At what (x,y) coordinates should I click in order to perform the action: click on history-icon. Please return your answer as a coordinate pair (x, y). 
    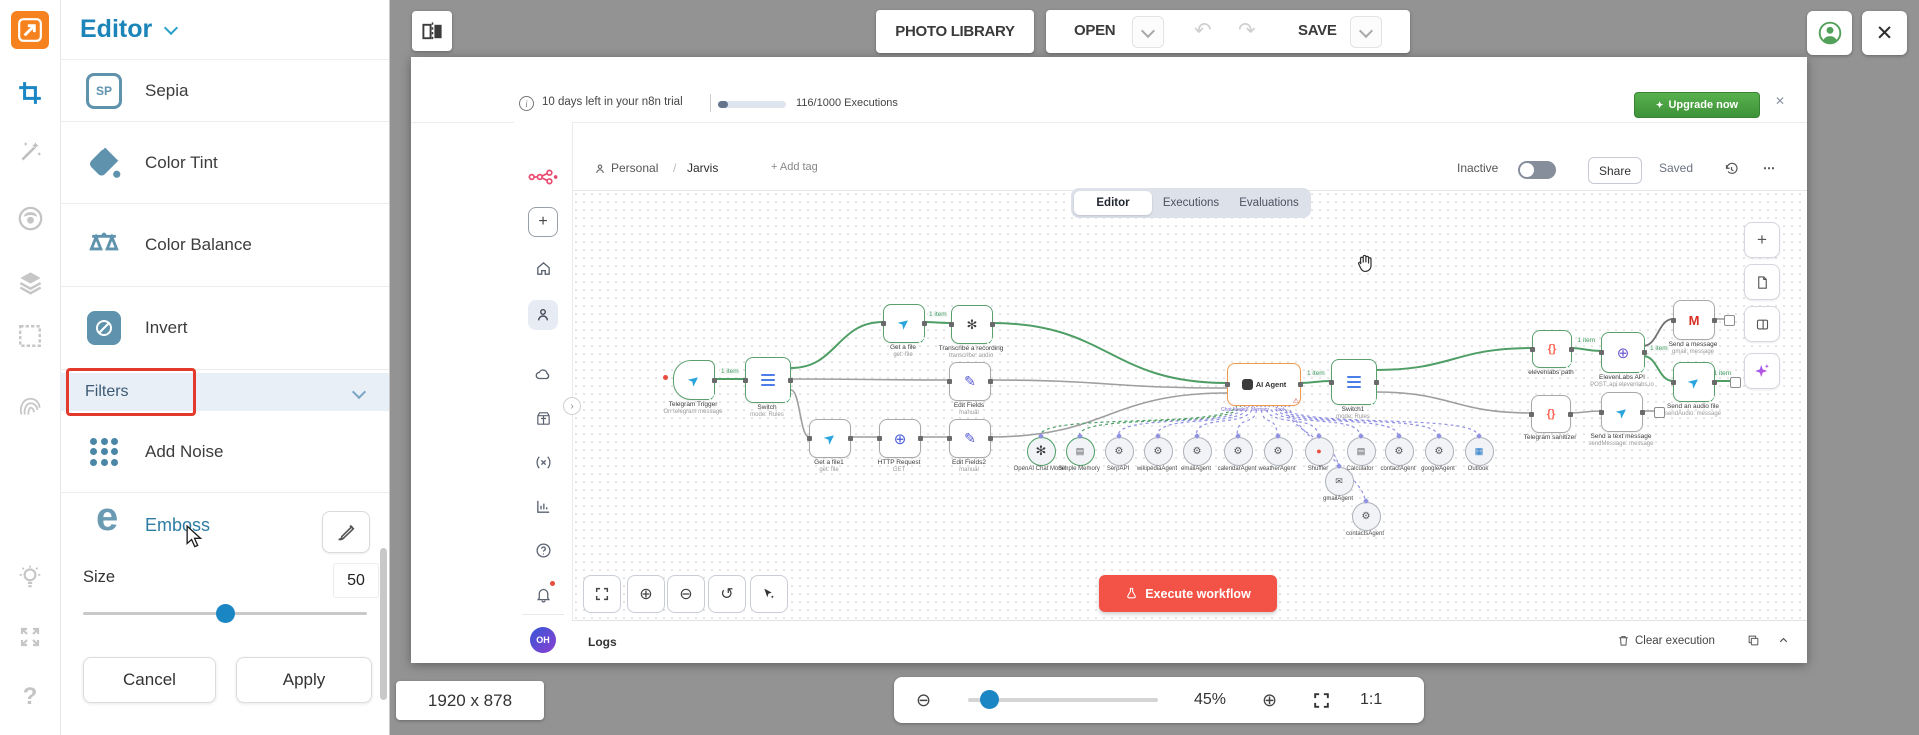
    Looking at the image, I should click on (1731, 169).